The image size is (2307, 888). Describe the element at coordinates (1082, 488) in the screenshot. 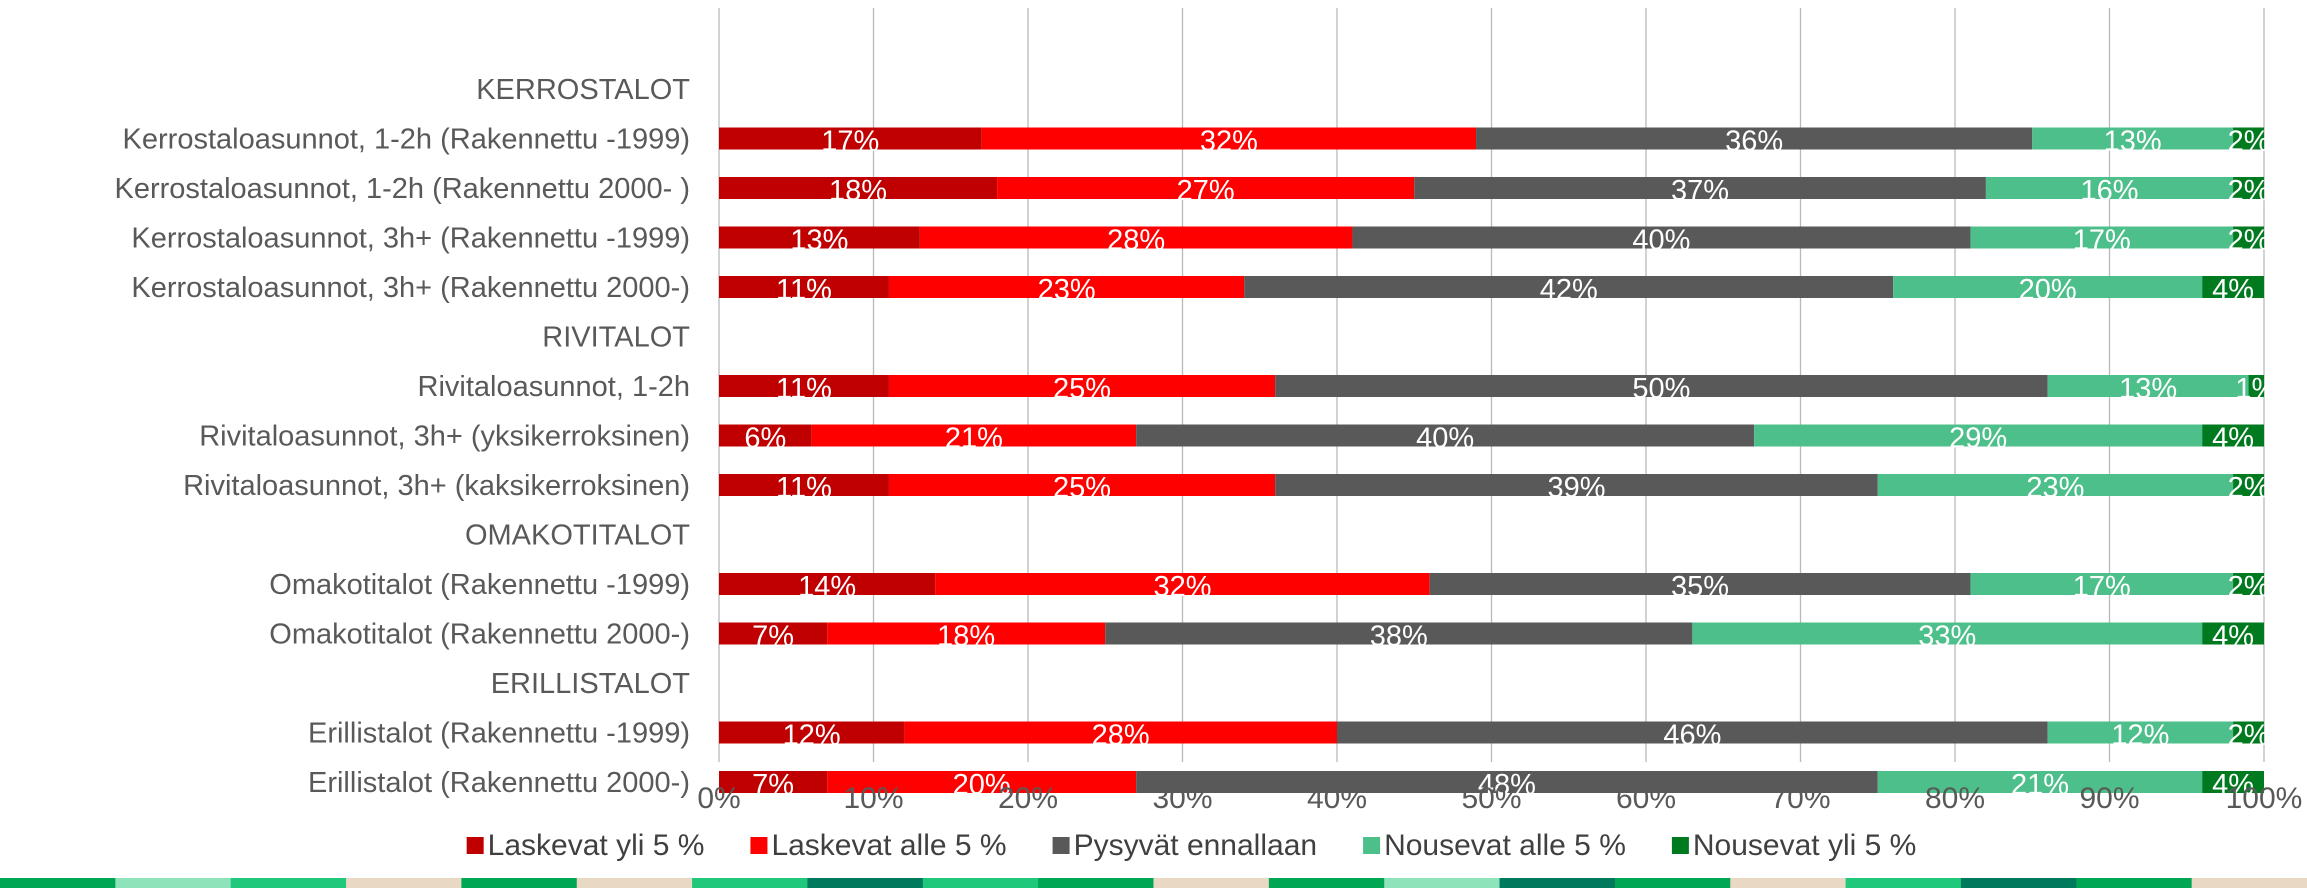

I see `data-label: 25%` at that location.